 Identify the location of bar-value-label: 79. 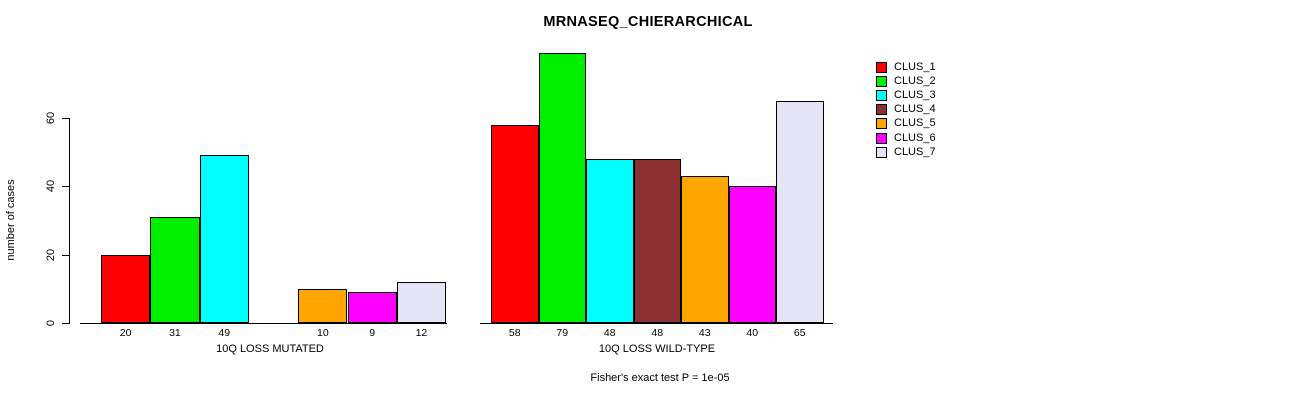
(562, 333).